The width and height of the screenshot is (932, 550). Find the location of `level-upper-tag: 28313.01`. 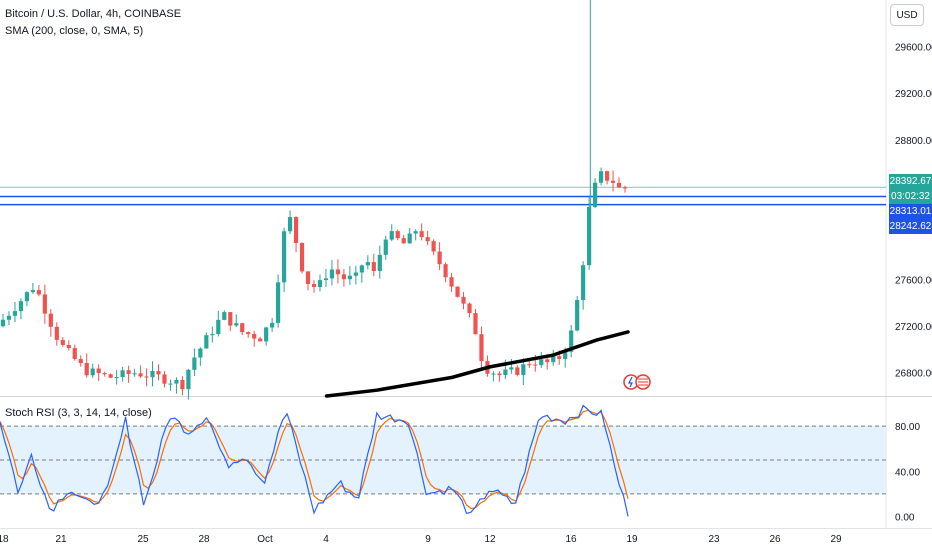

level-upper-tag: 28313.01 is located at coordinates (910, 211).